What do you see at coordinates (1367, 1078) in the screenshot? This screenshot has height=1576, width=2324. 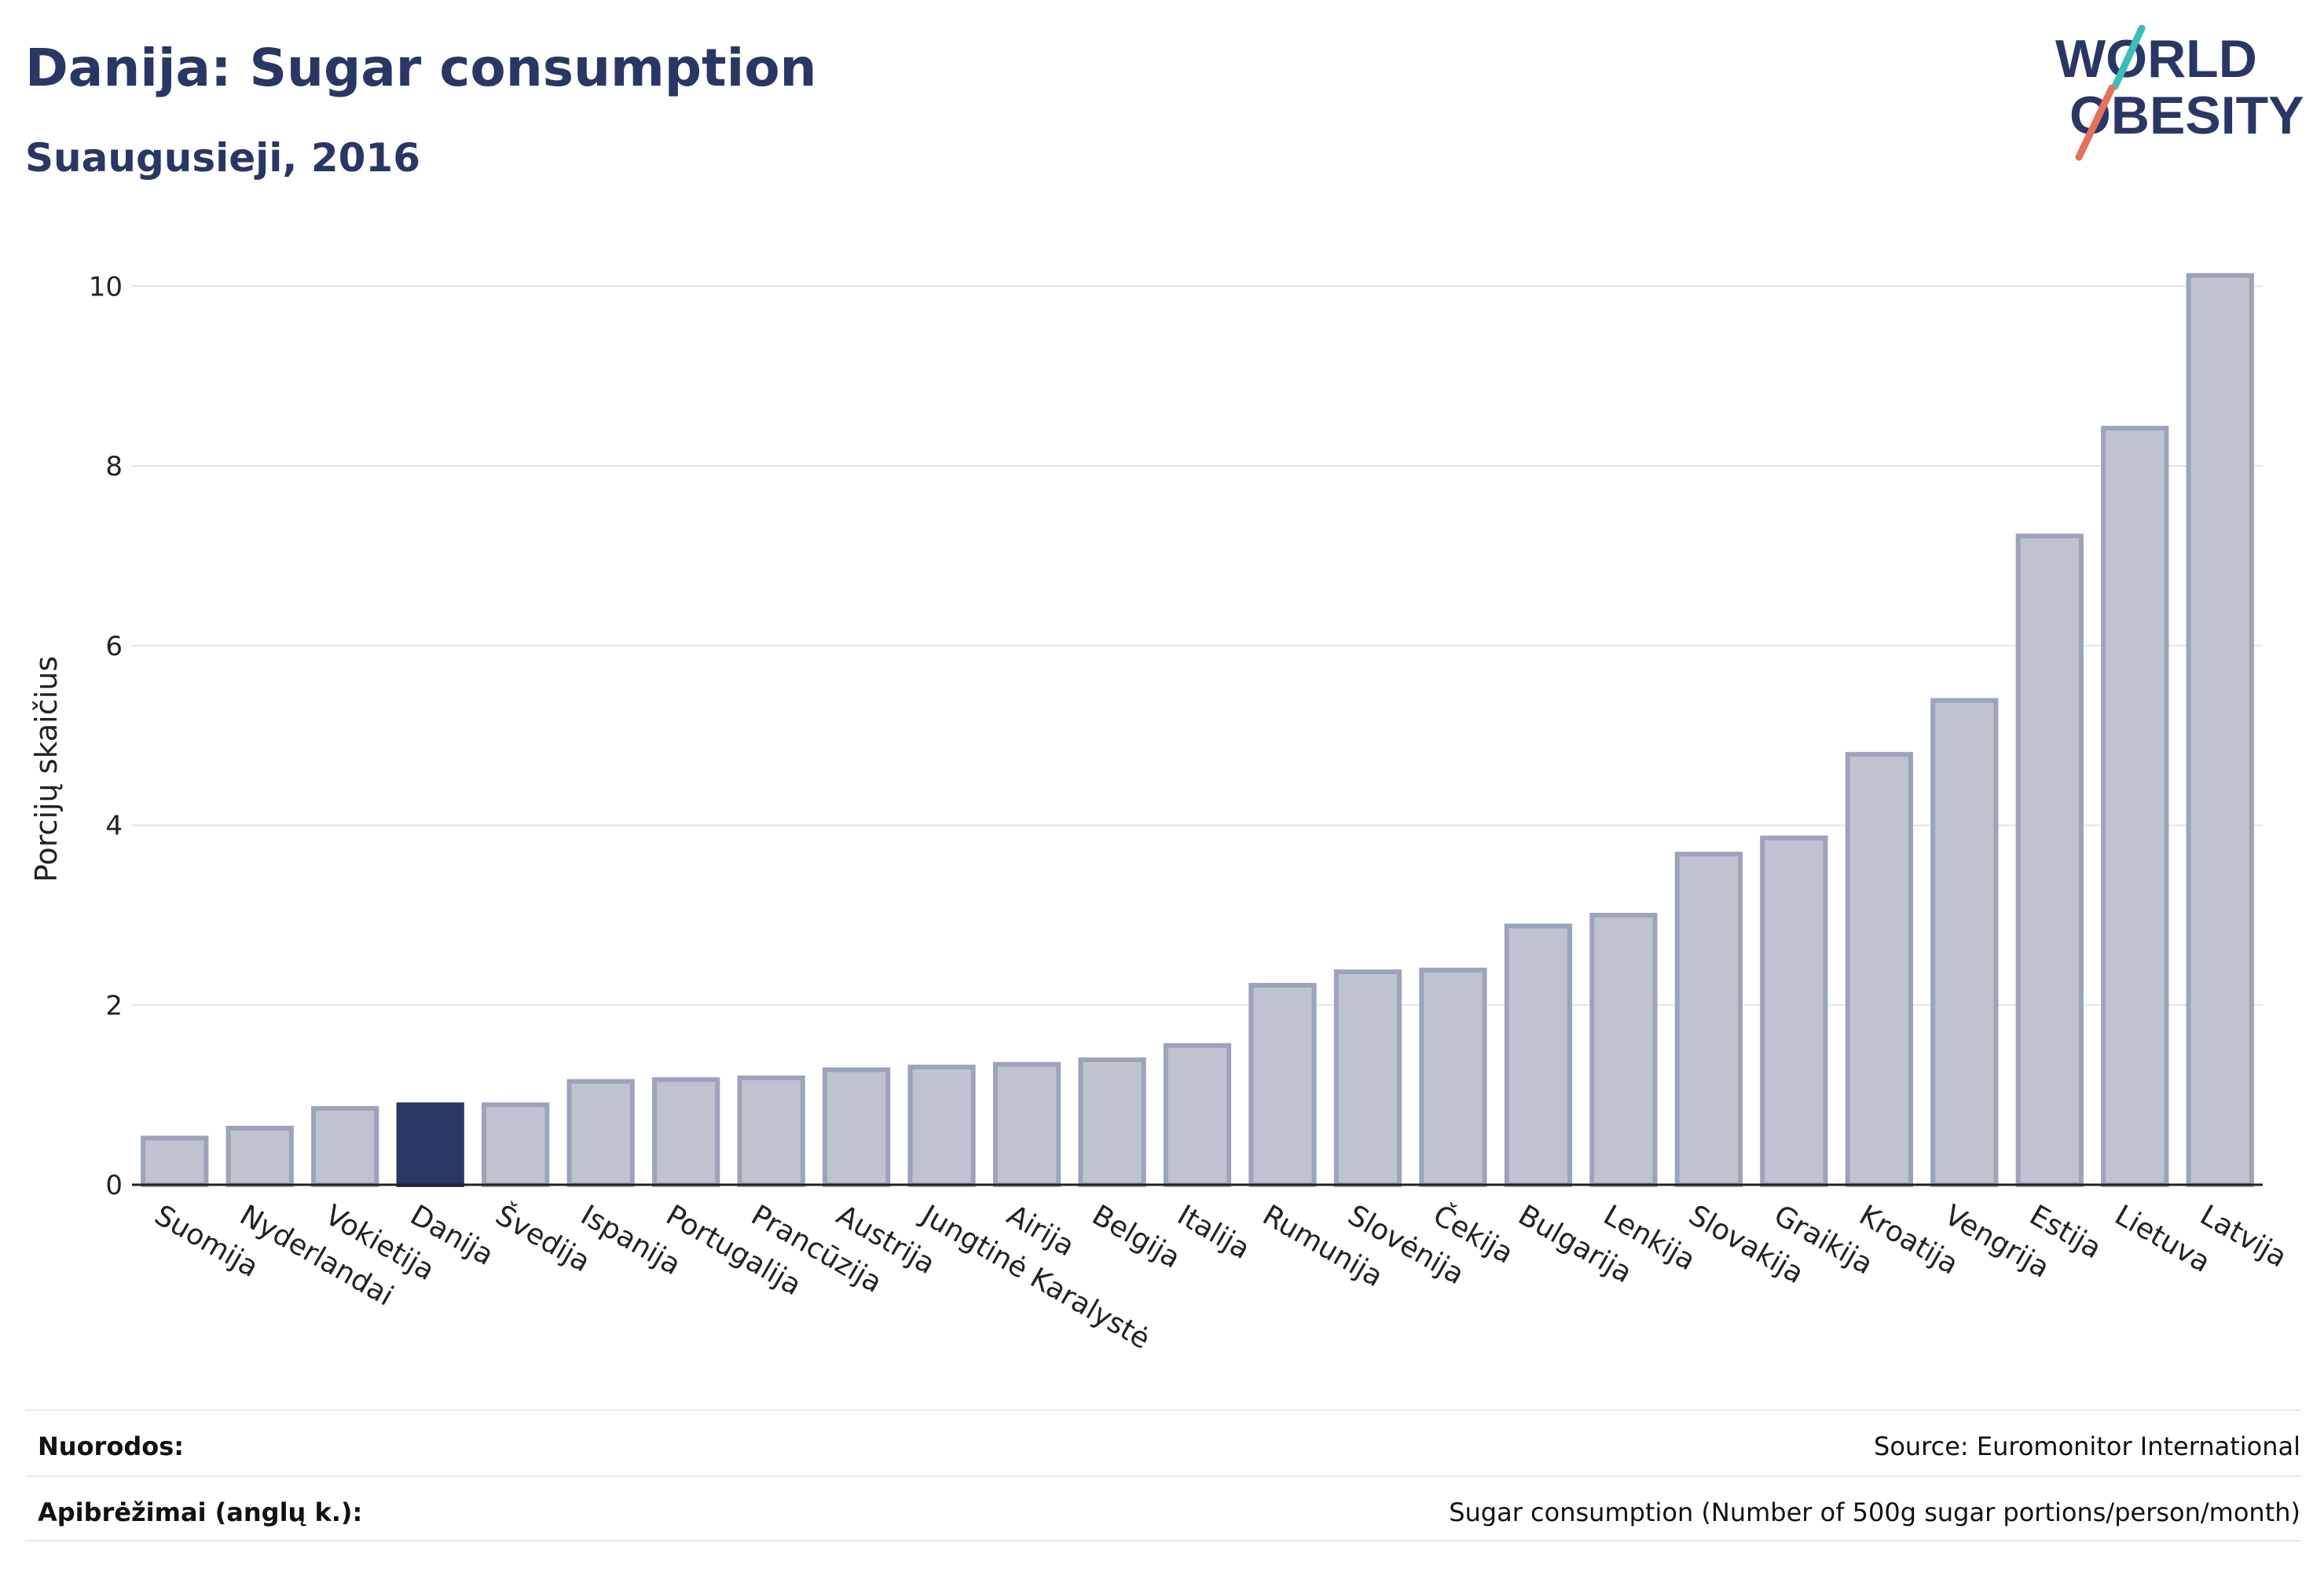 I see `bar-Slovėnija` at bounding box center [1367, 1078].